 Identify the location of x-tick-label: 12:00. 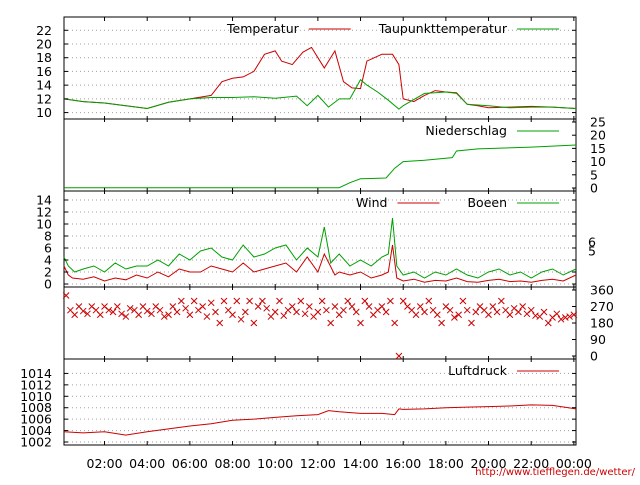
(318, 463).